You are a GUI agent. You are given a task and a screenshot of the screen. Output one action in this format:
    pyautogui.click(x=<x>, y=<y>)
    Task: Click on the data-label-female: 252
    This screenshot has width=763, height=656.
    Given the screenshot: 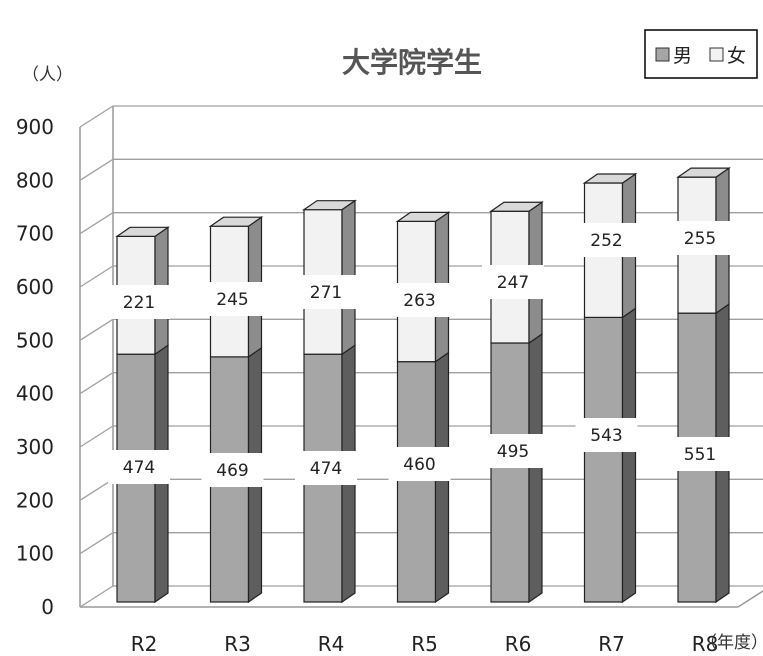 What is the action you would take?
    pyautogui.click(x=606, y=241)
    